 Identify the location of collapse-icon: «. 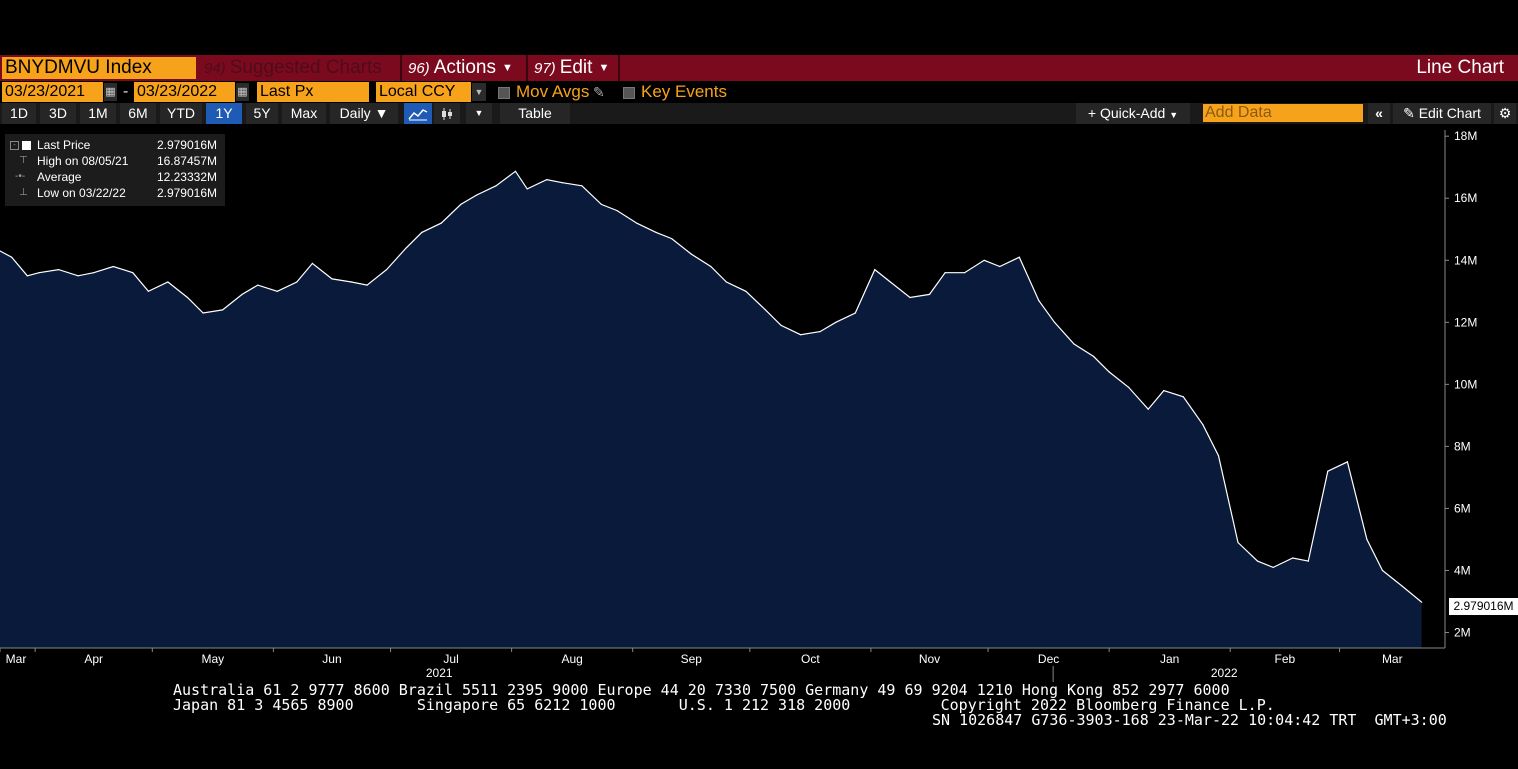
(1379, 113).